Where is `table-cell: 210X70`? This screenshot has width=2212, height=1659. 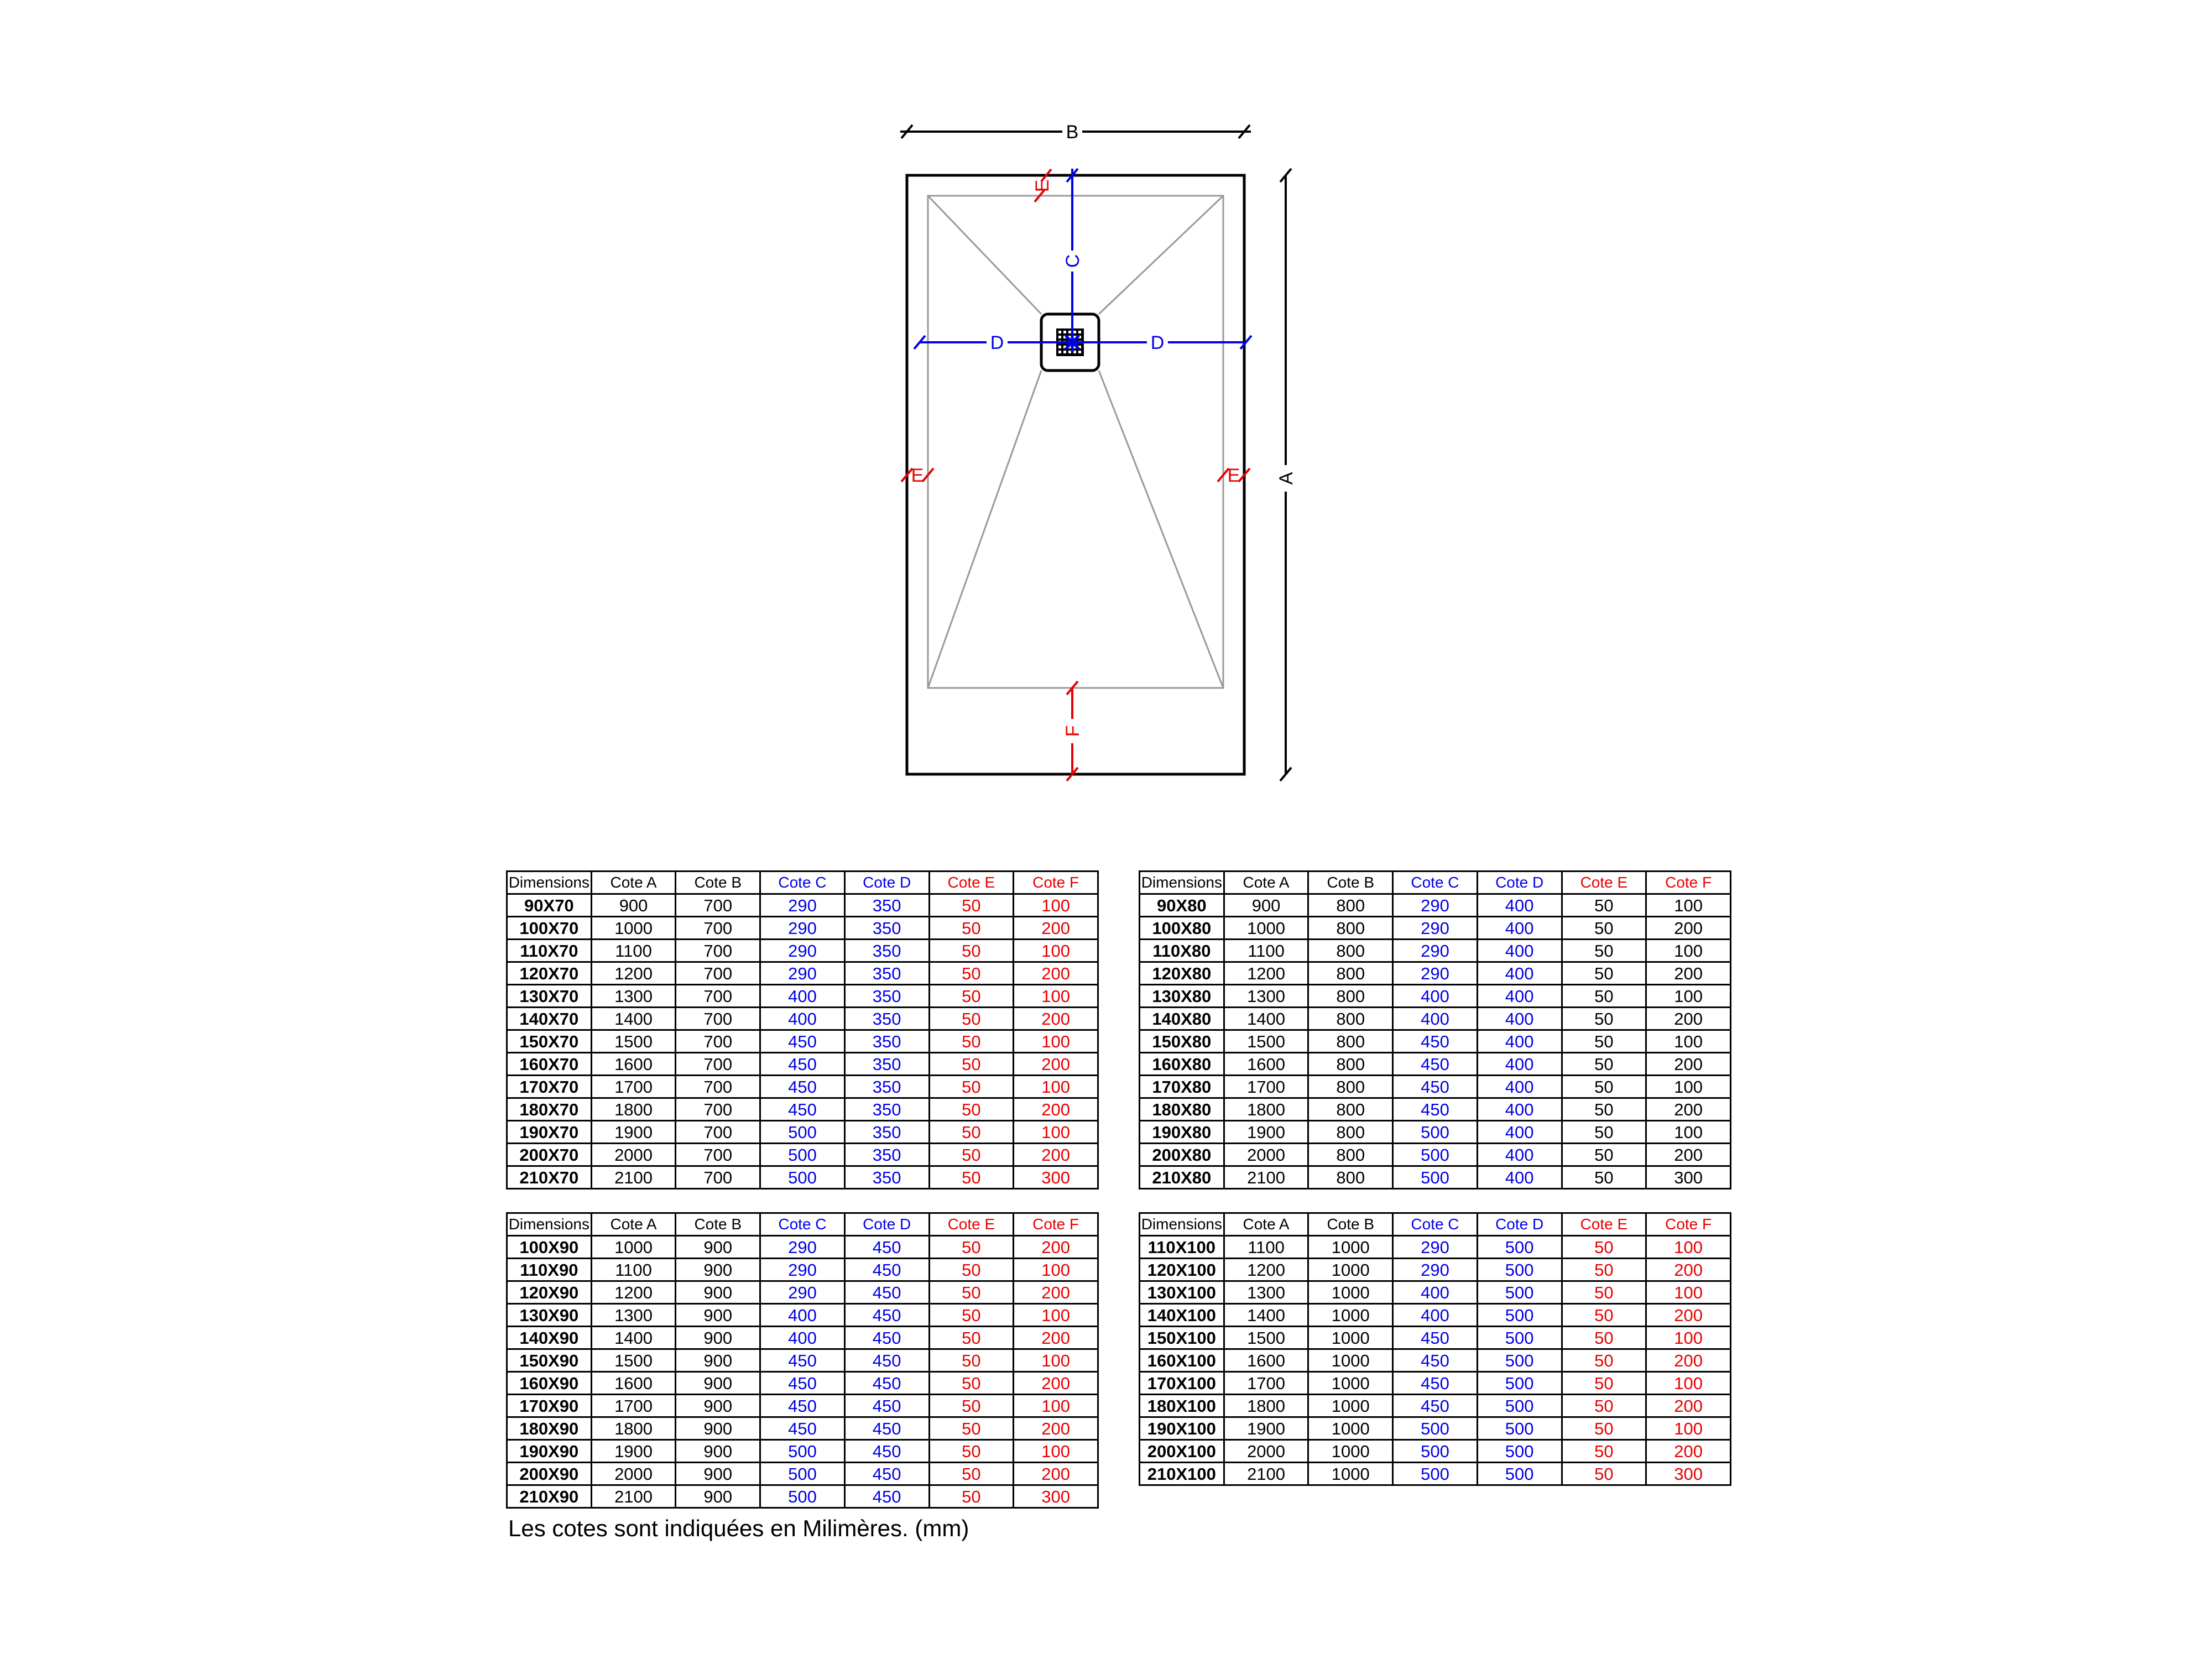 table-cell: 210X70 is located at coordinates (549, 1177).